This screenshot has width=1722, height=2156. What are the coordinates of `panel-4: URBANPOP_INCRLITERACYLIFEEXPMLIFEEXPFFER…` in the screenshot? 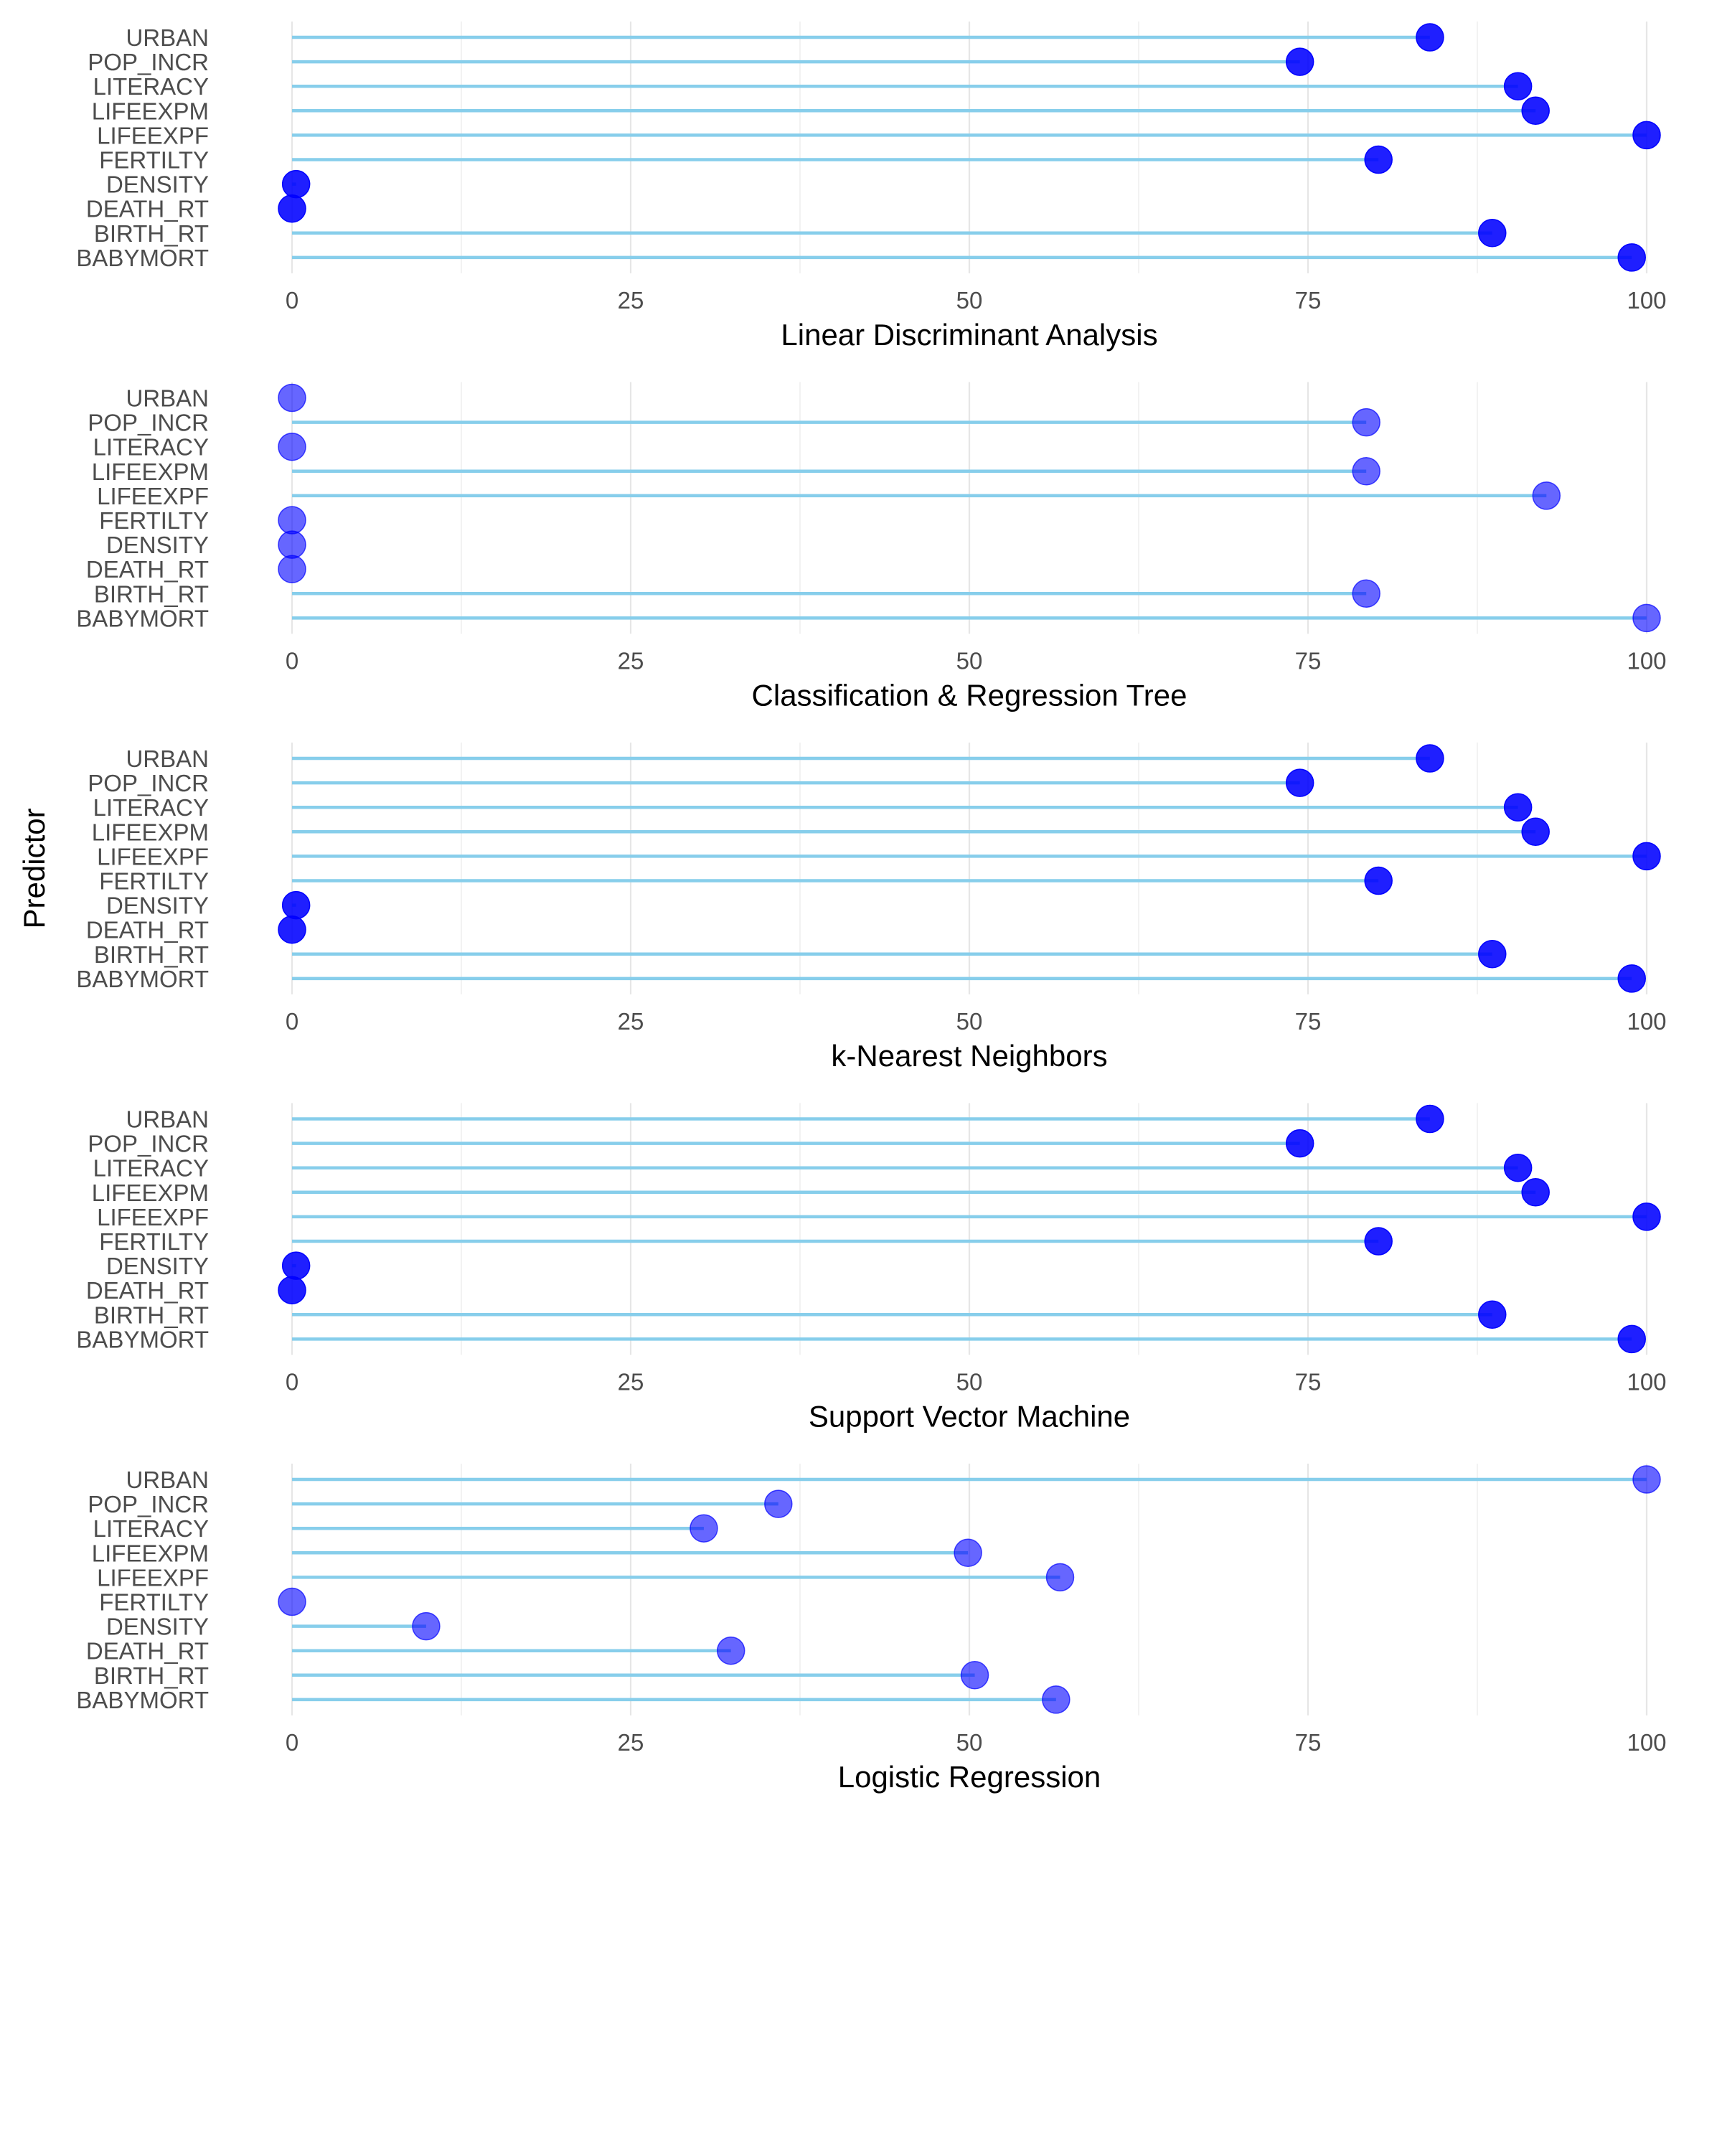 It's located at (872, 1268).